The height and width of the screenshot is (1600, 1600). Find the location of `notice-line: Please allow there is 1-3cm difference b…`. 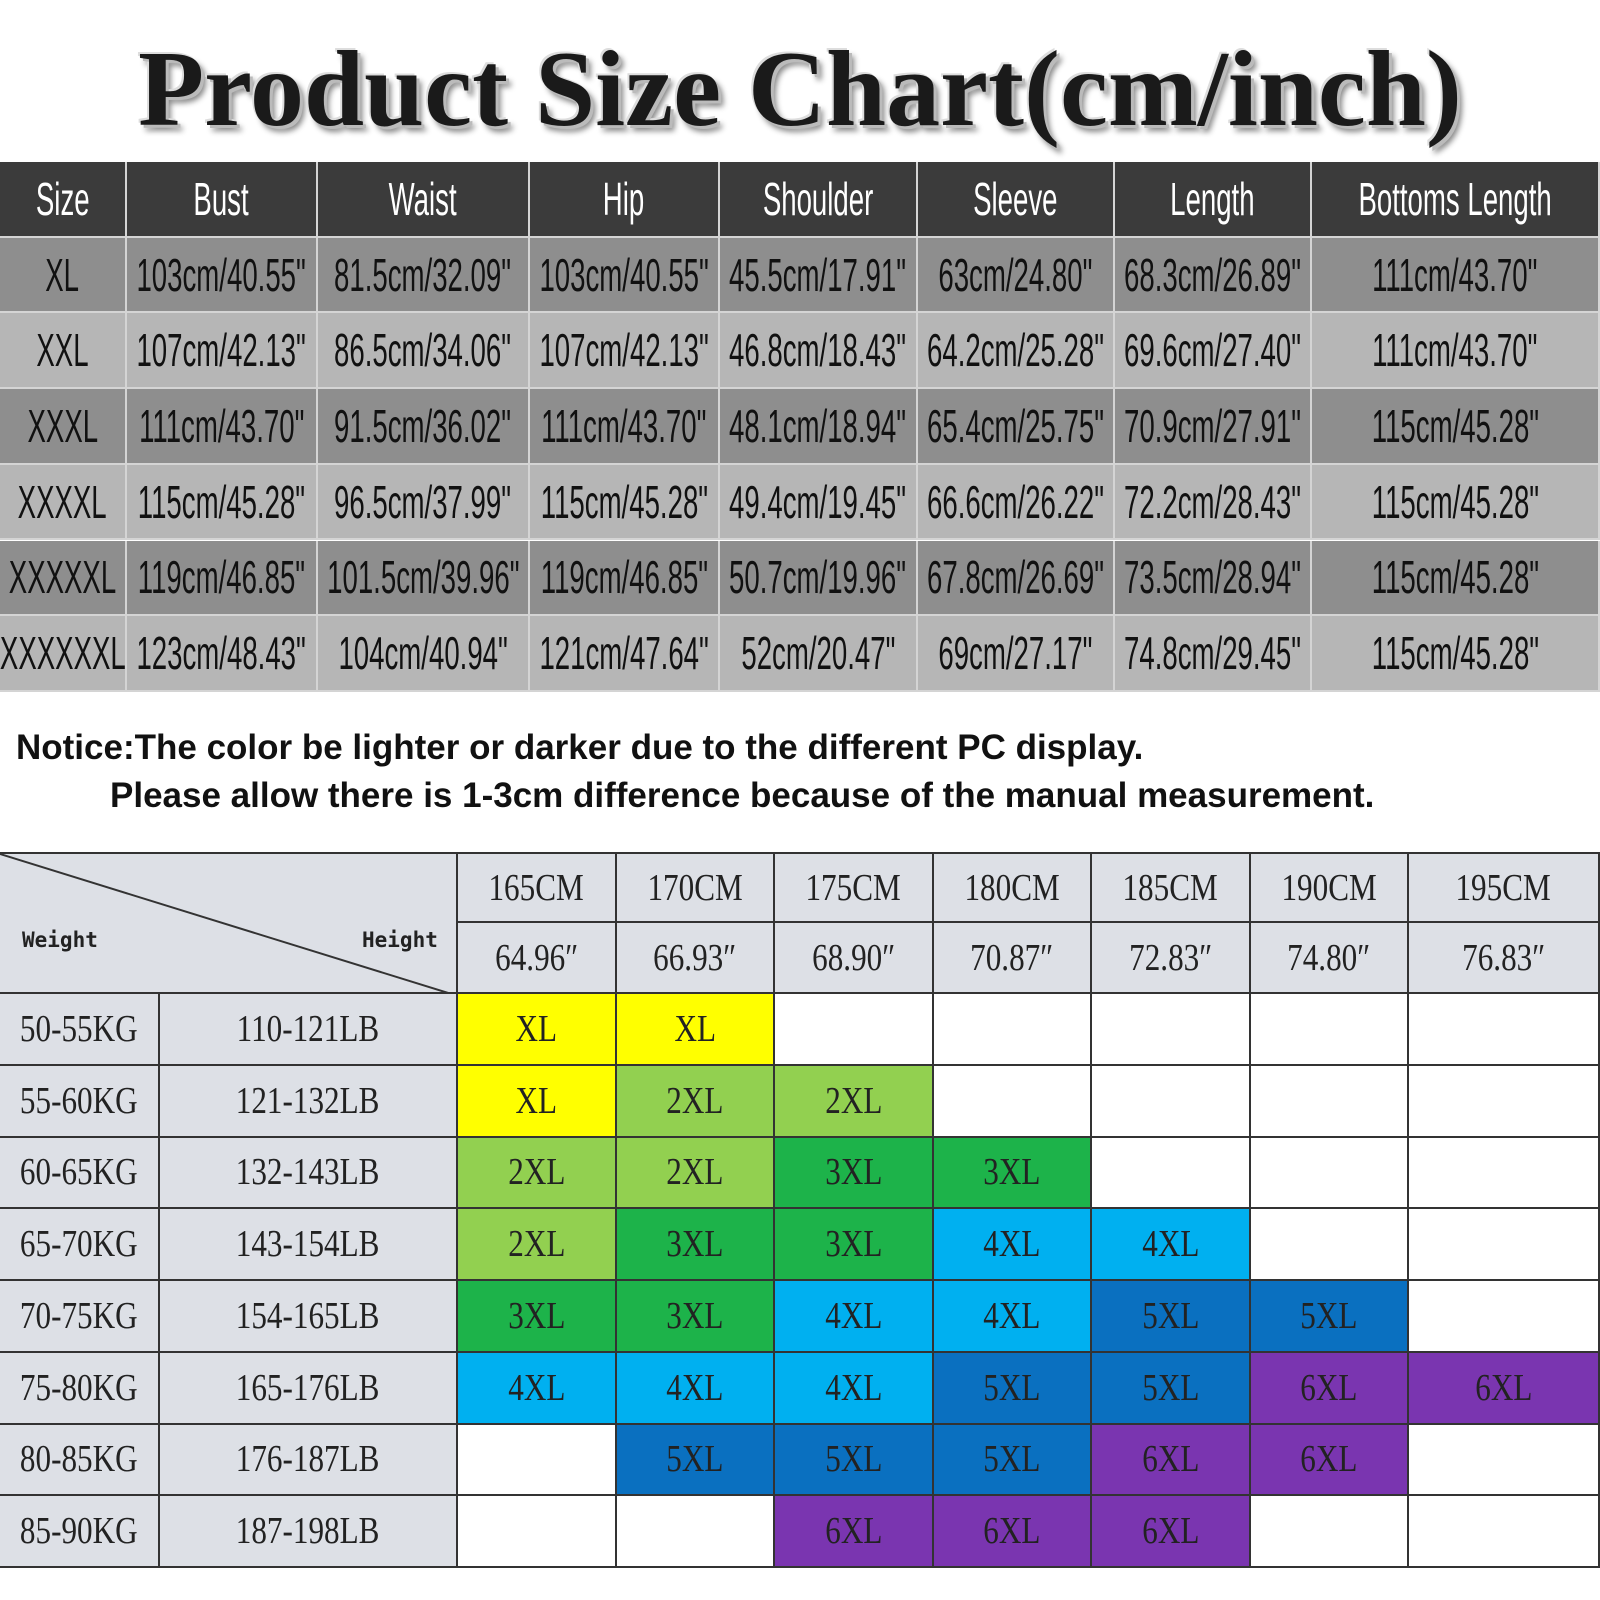

notice-line: Please allow there is 1-3cm difference b… is located at coordinates (742, 795).